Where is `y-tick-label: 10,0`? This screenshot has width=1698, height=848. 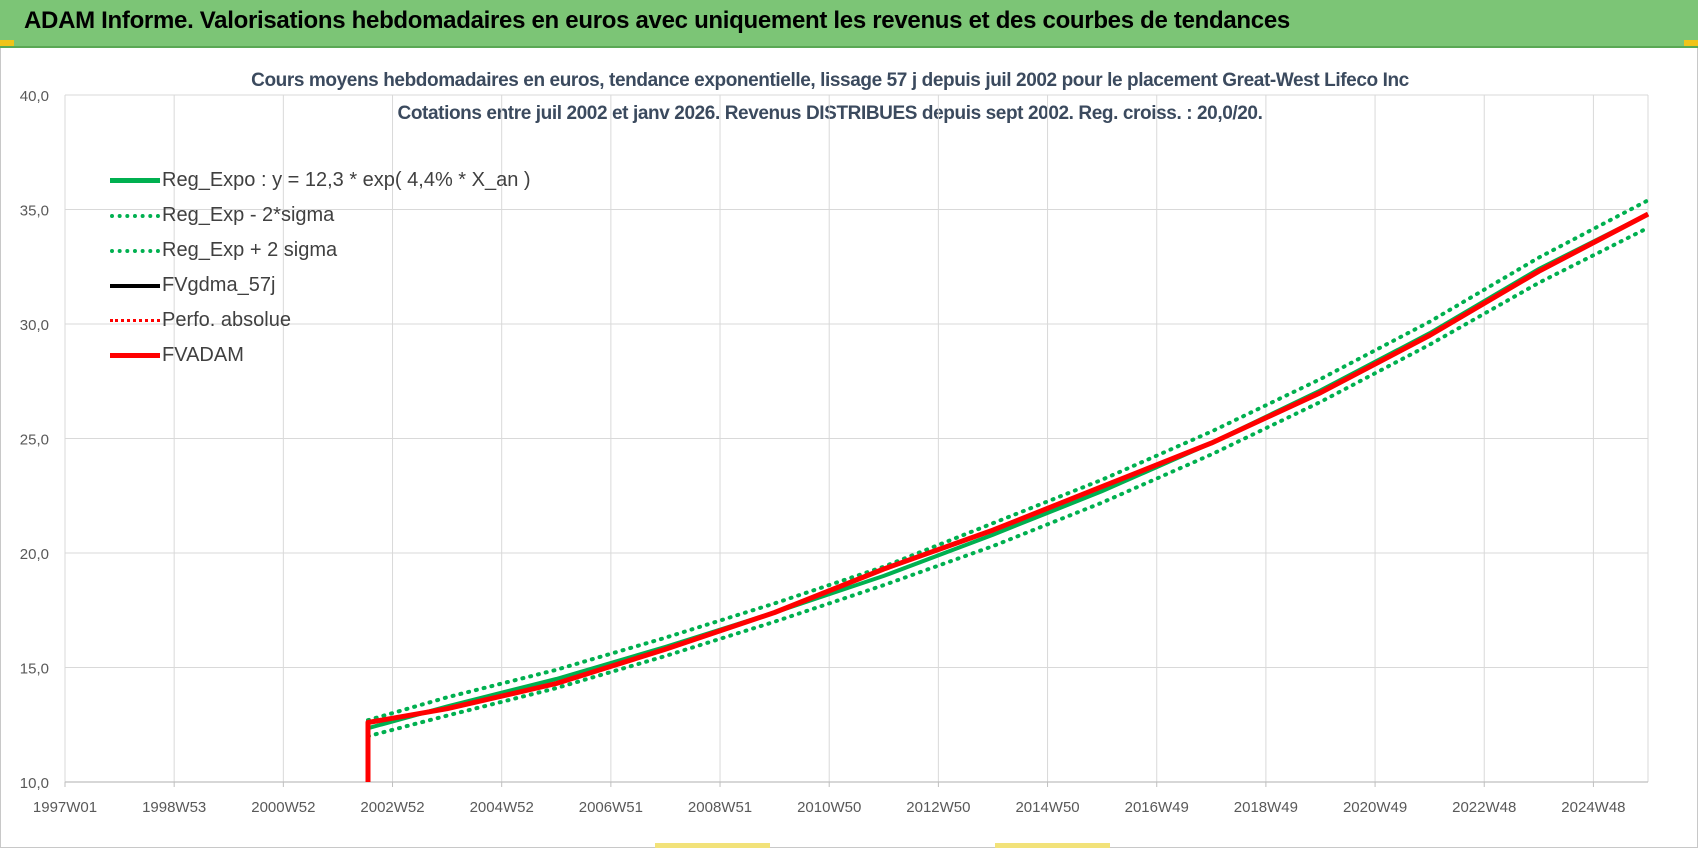 y-tick-label: 10,0 is located at coordinates (34, 783).